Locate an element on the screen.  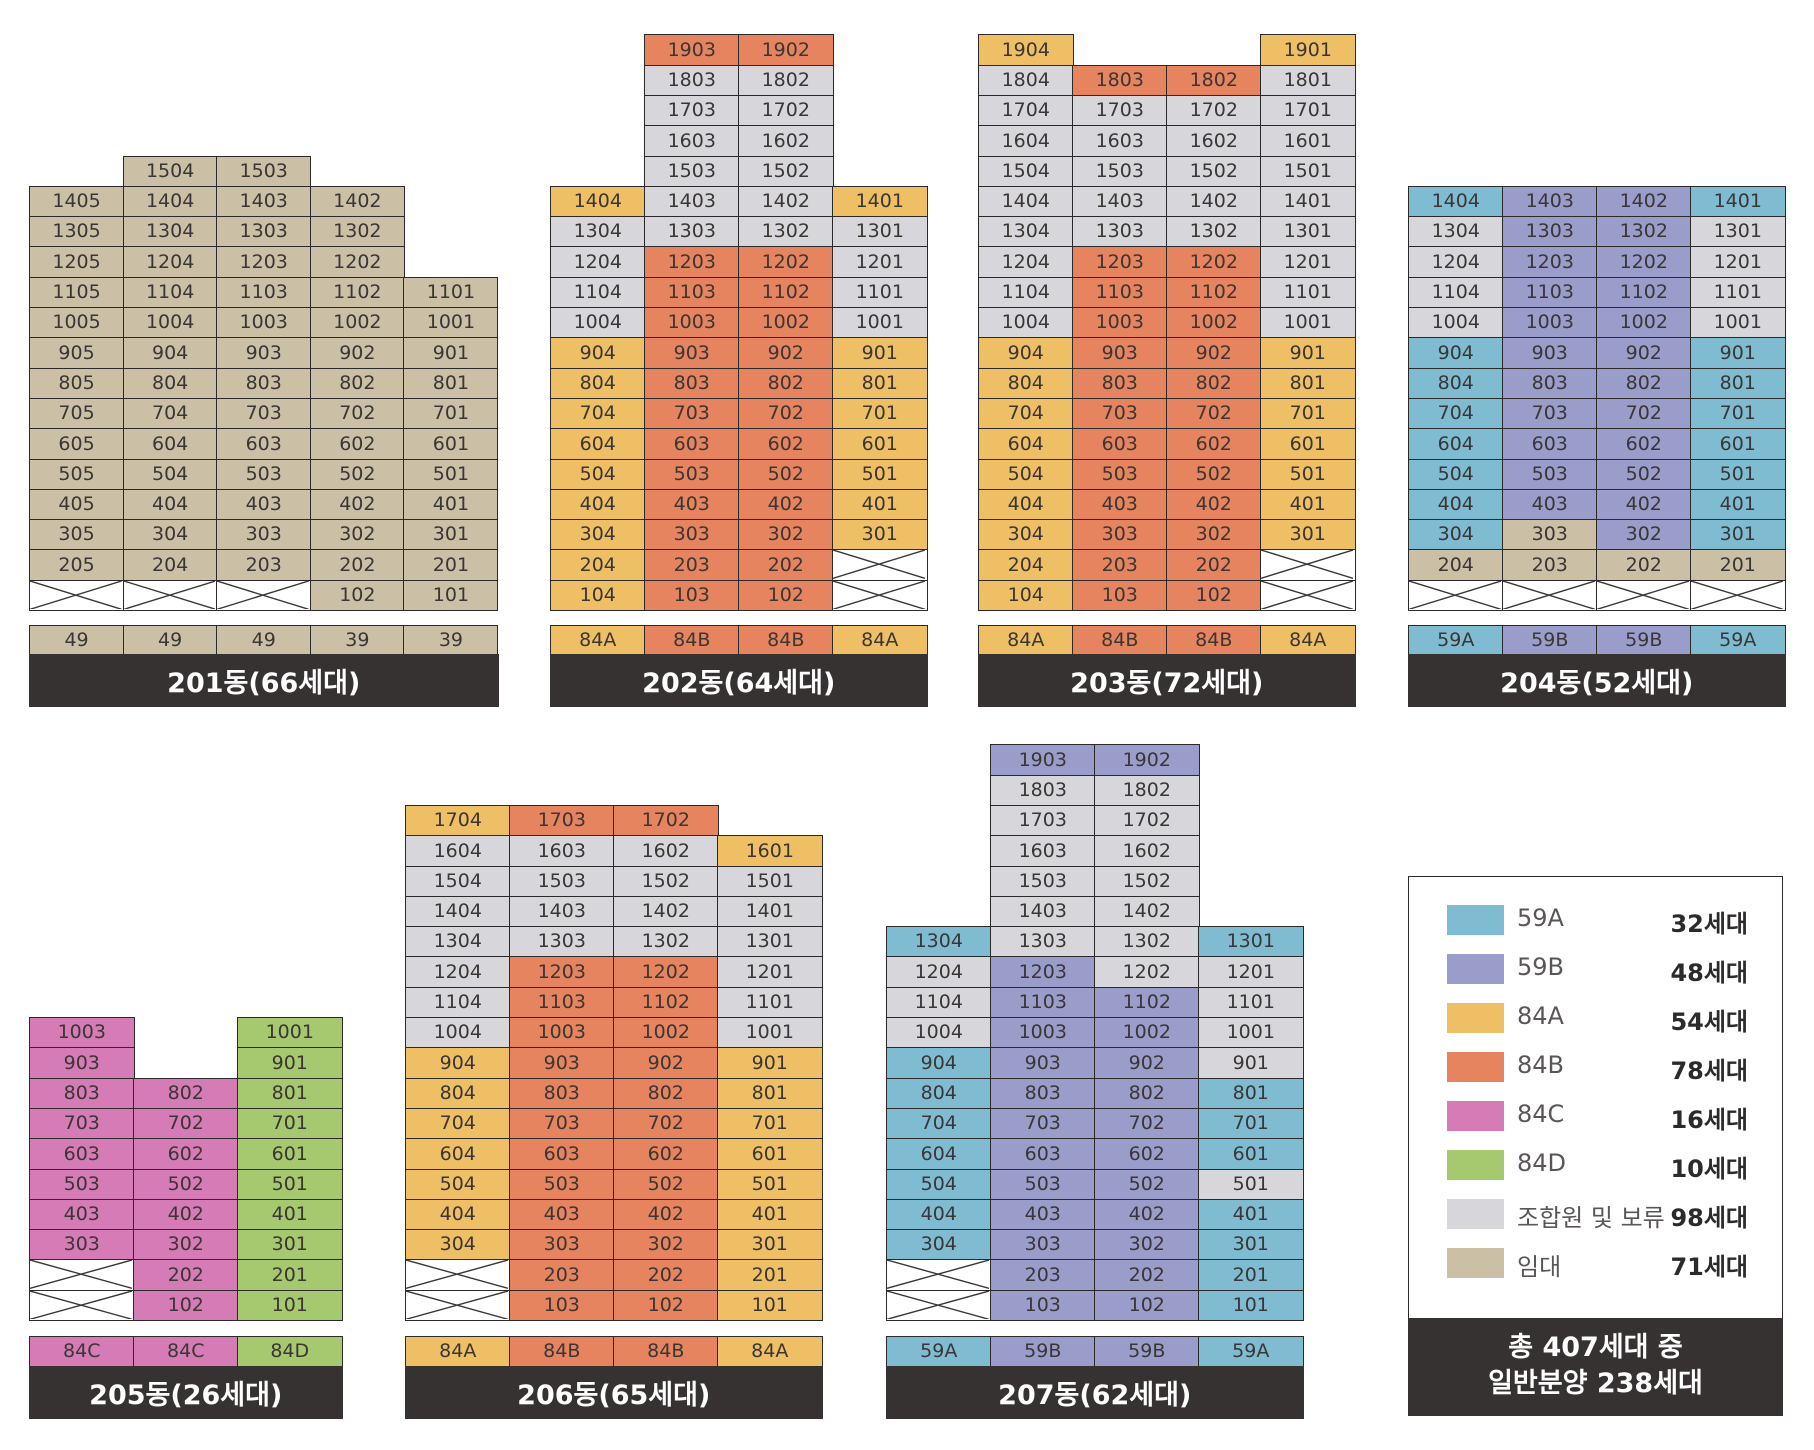
unit-cell: 902 is located at coordinates (1147, 1063).